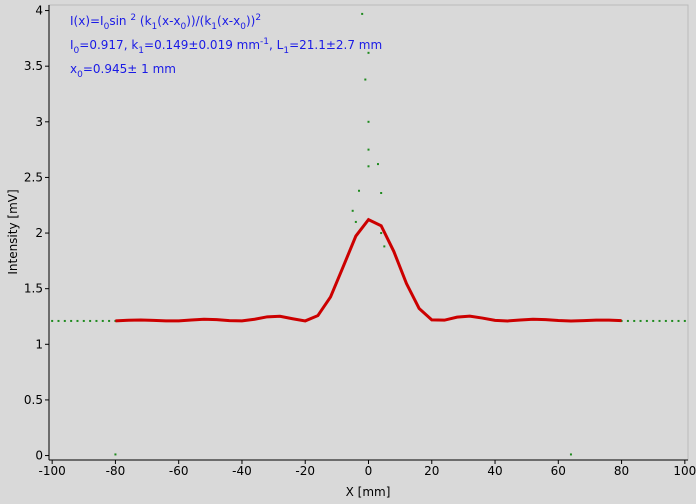  Describe the element at coordinates (52, 471) in the screenshot. I see `x-tick-label: -100` at that location.